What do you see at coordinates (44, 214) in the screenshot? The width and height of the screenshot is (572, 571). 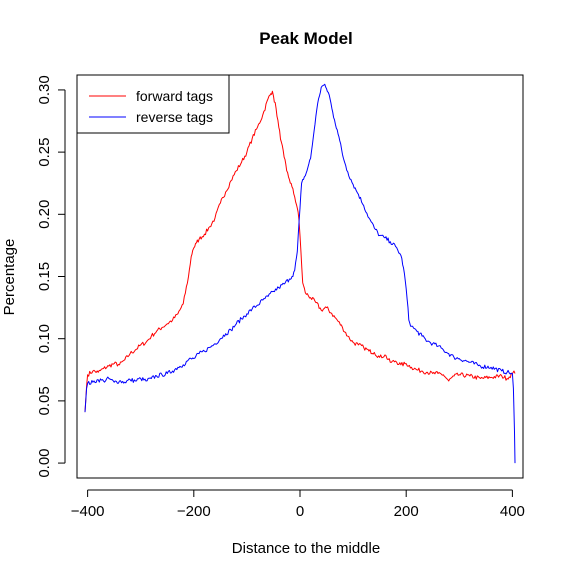 I see `y-tick-label: 0.20` at bounding box center [44, 214].